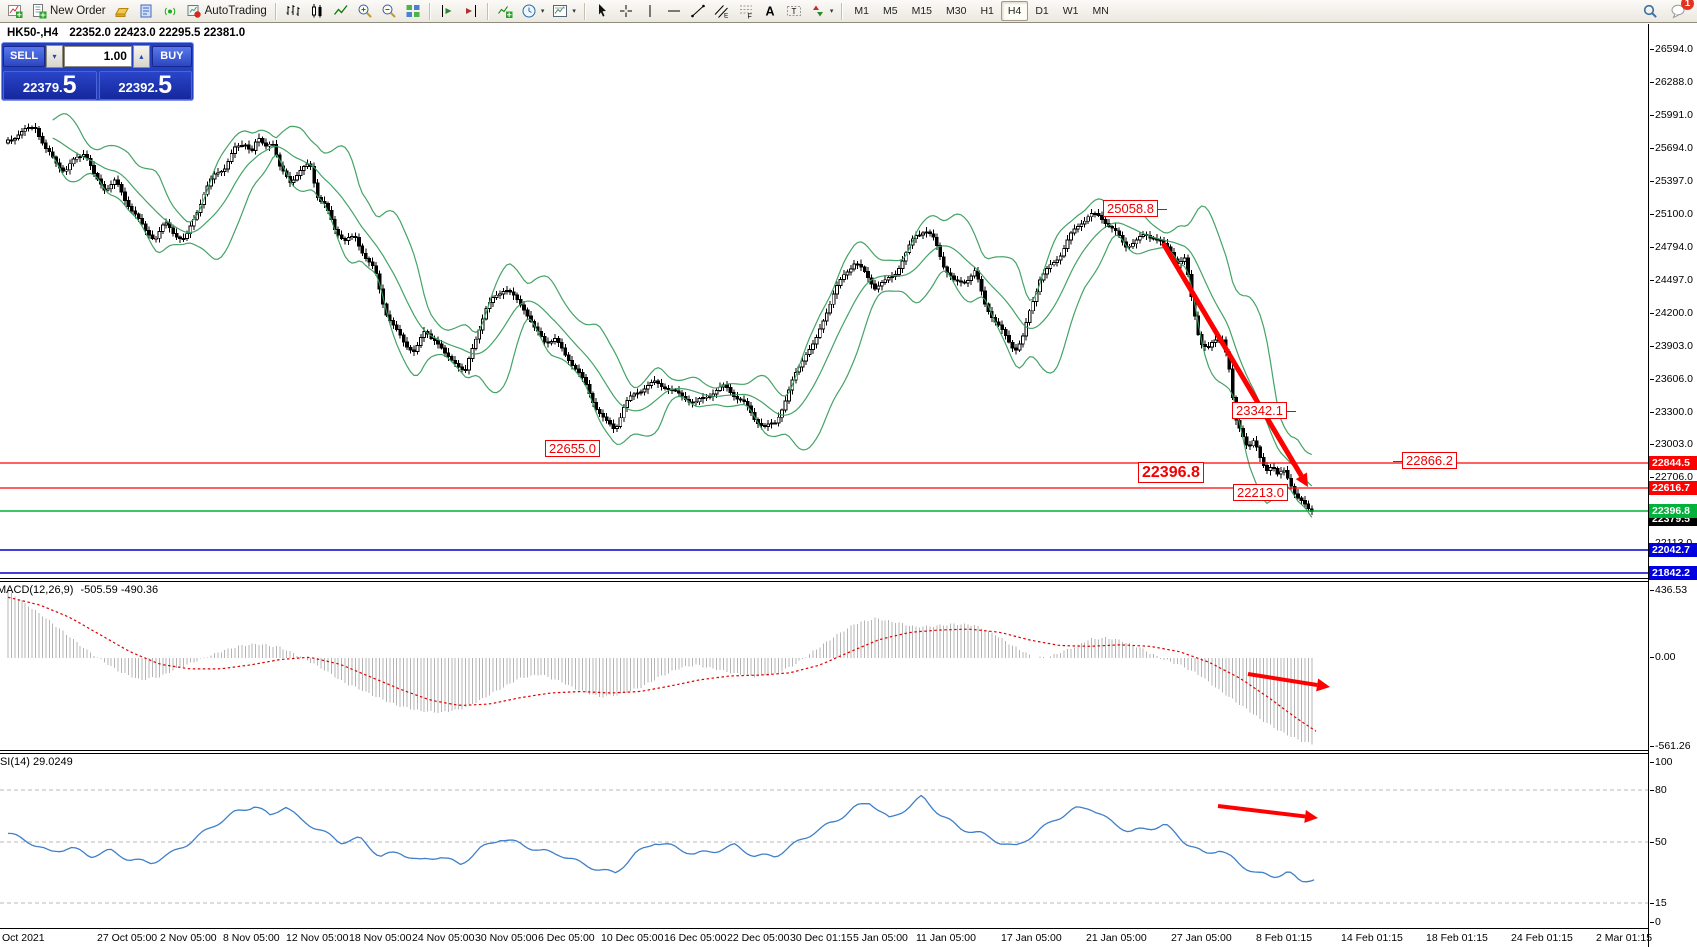  I want to click on trendline-icon, so click(698, 11).